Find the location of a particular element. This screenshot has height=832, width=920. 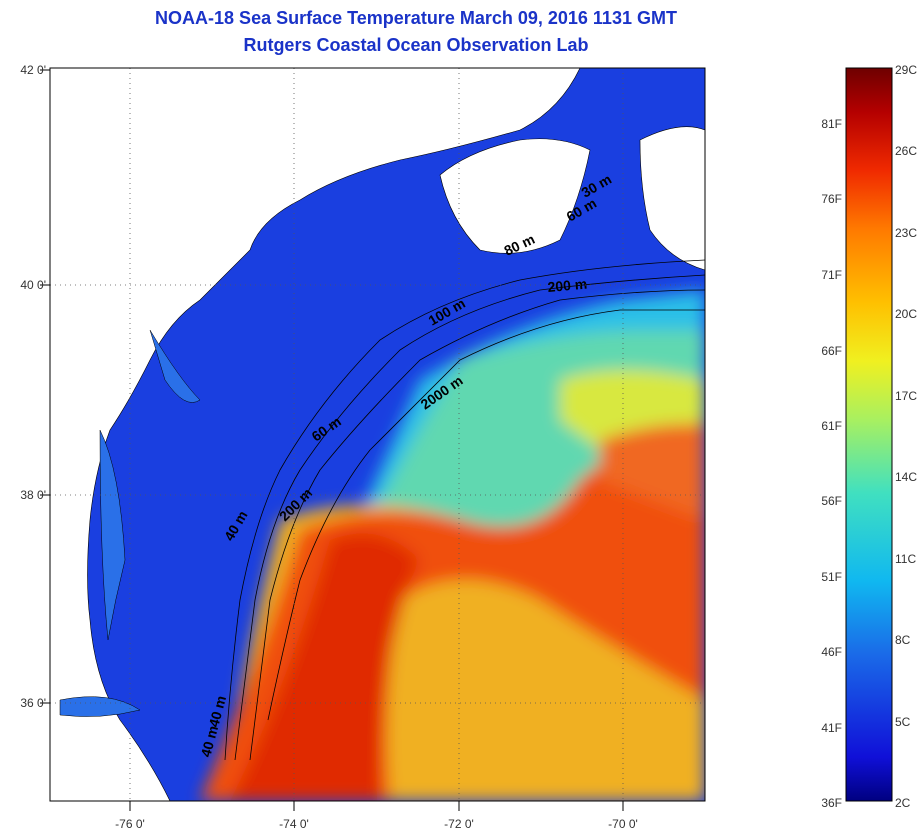

colorbar-gradient is located at coordinates (869, 434).